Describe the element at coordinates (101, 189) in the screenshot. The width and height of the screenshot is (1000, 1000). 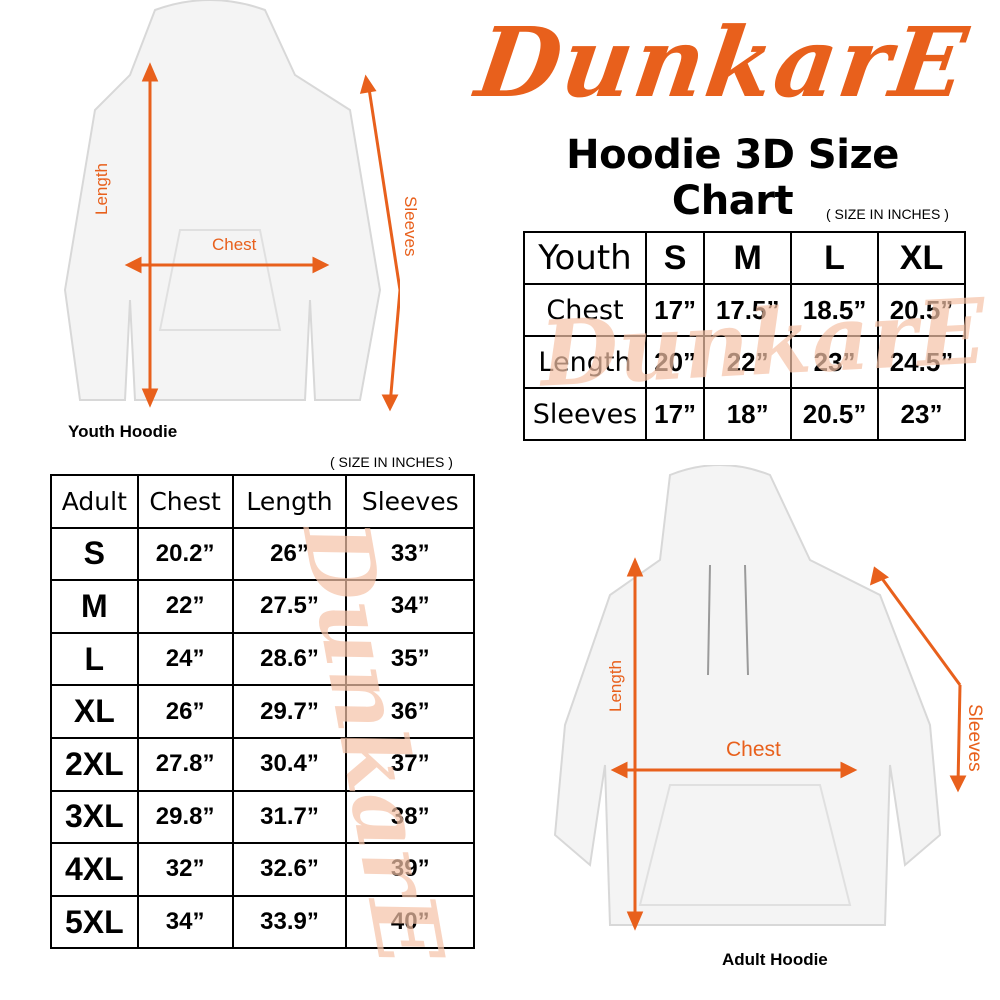
I see `youth-length-label: Length` at that location.